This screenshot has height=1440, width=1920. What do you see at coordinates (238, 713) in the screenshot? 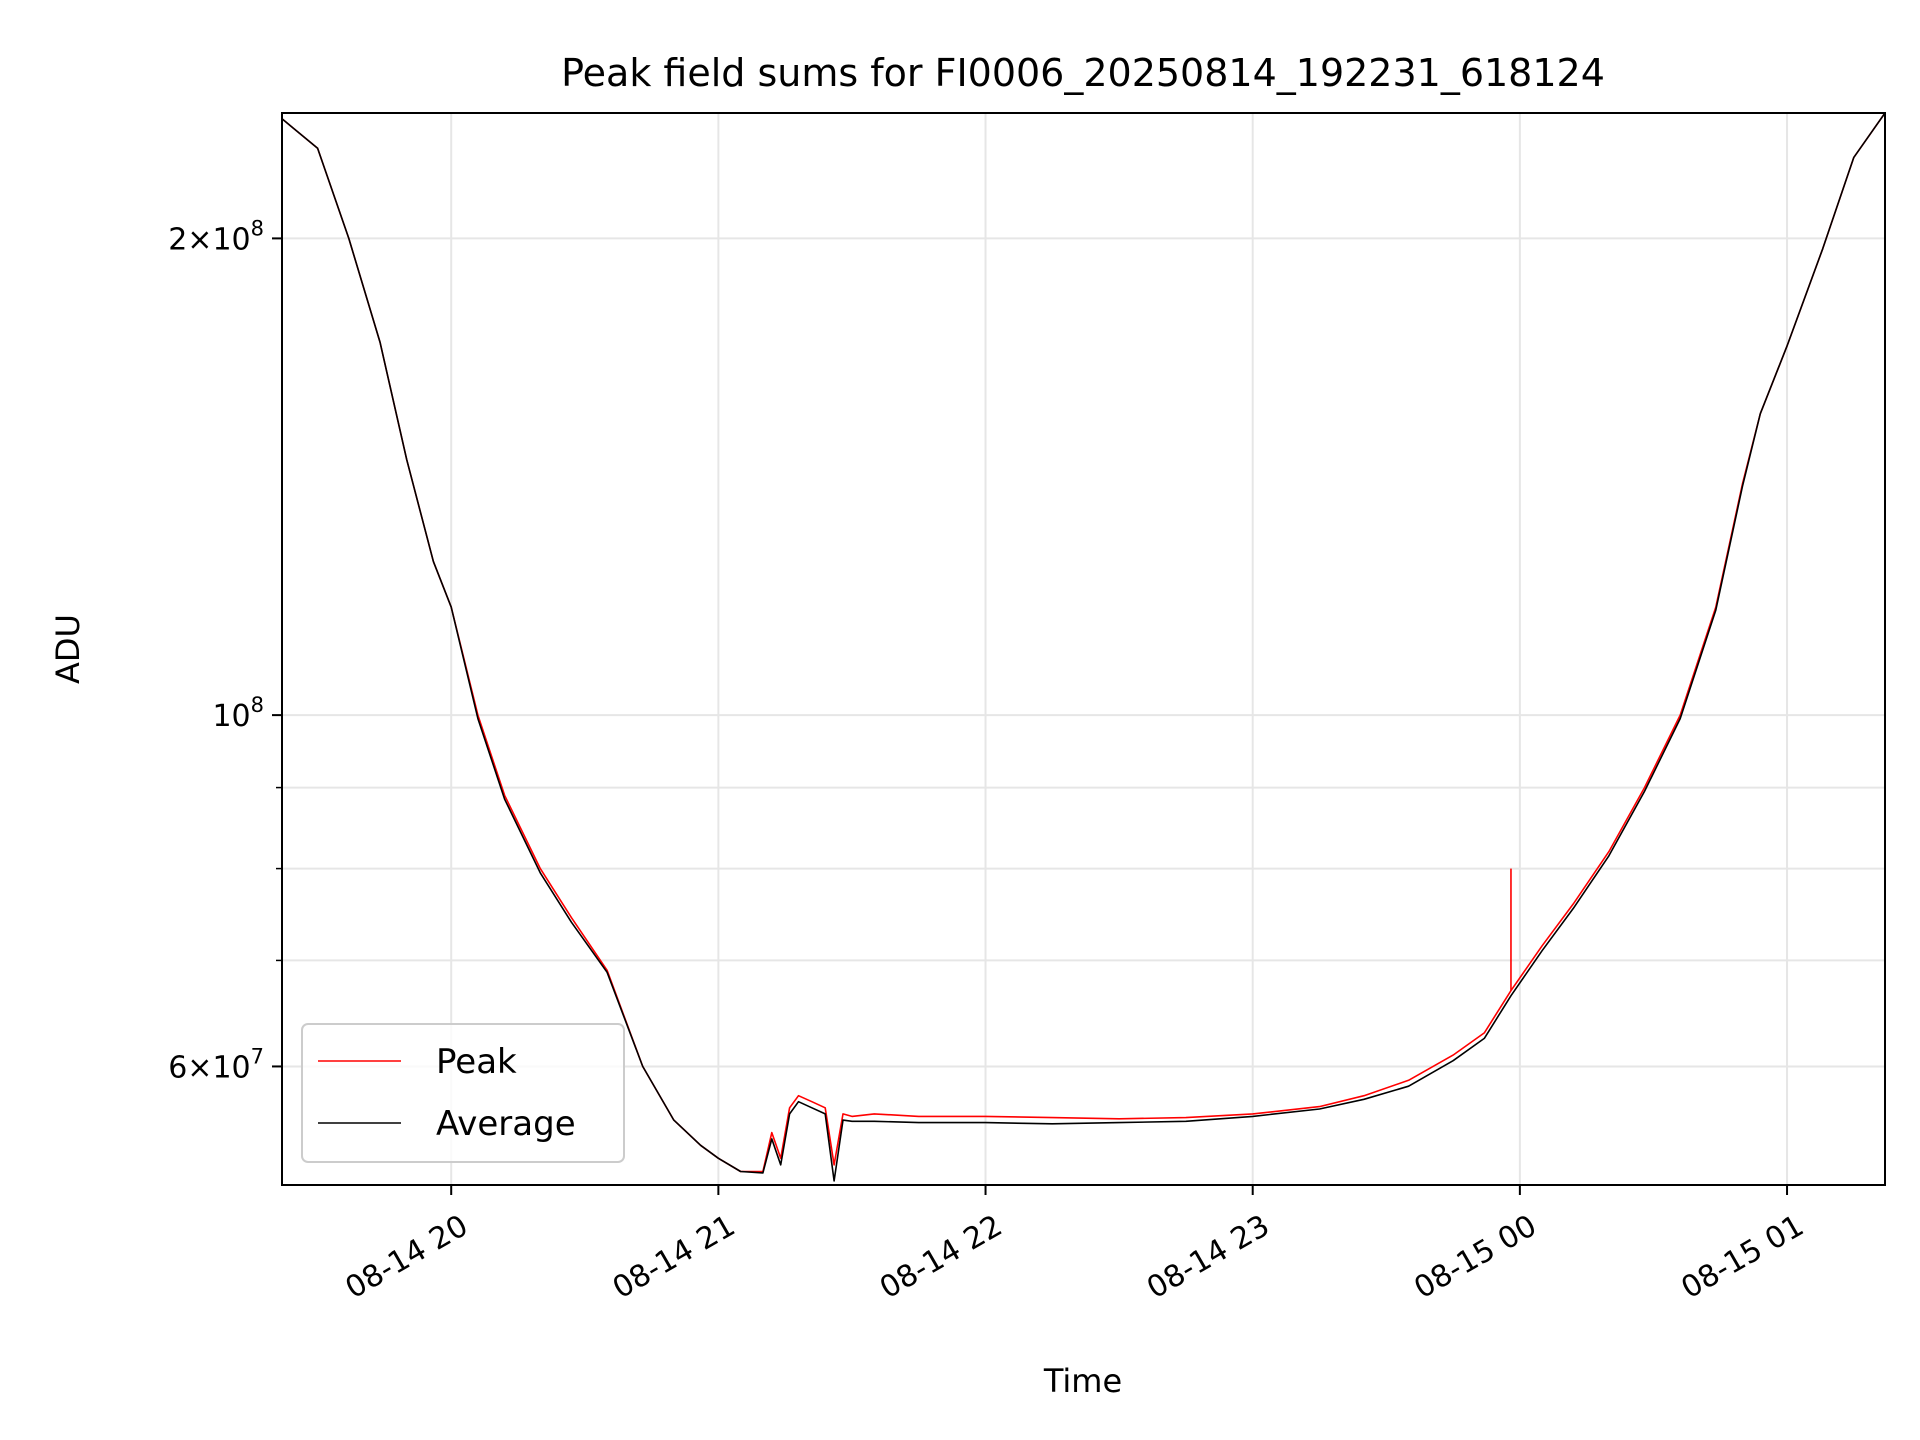
I see `y-tick-label: 108` at bounding box center [238, 713].